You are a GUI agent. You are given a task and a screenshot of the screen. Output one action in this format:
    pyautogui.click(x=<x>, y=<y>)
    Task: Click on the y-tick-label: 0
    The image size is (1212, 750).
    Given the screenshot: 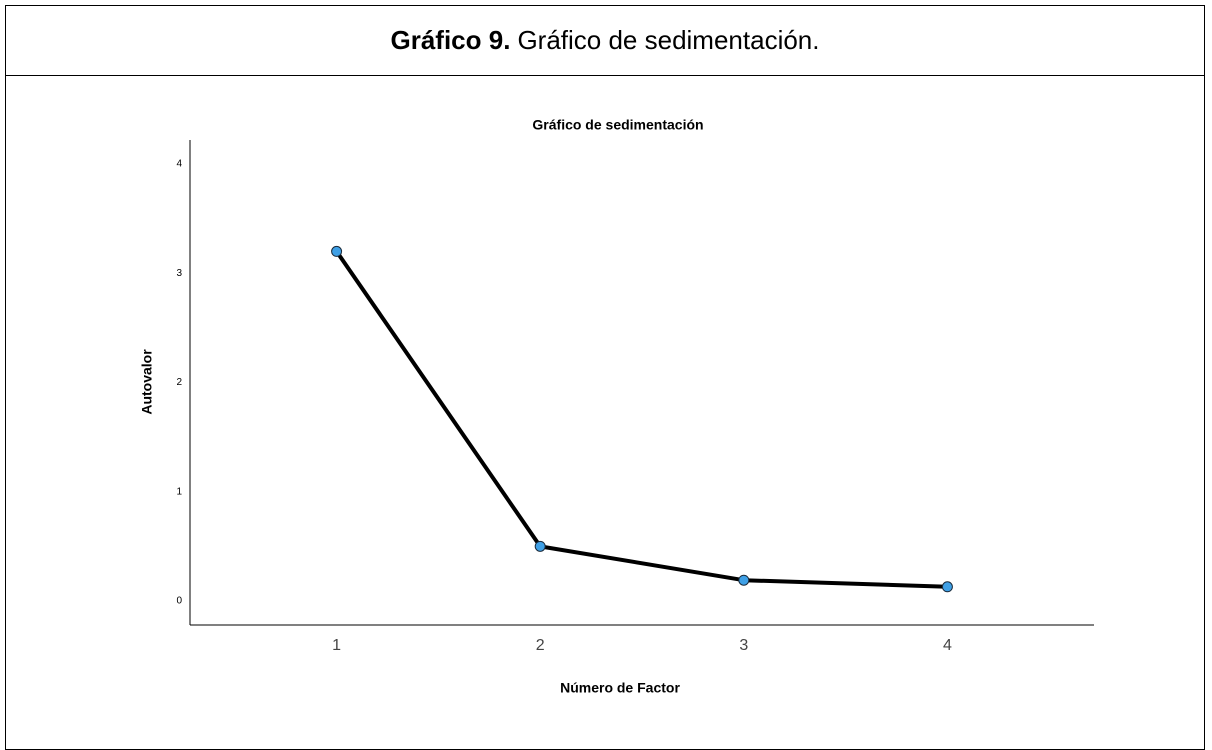 What is the action you would take?
    pyautogui.click(x=179, y=601)
    